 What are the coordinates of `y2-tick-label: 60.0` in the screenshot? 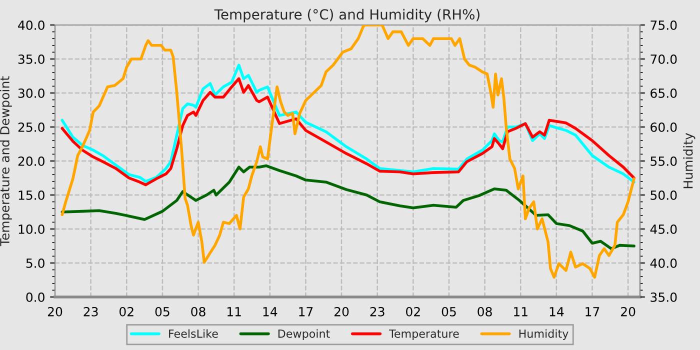 It's located at (663, 127).